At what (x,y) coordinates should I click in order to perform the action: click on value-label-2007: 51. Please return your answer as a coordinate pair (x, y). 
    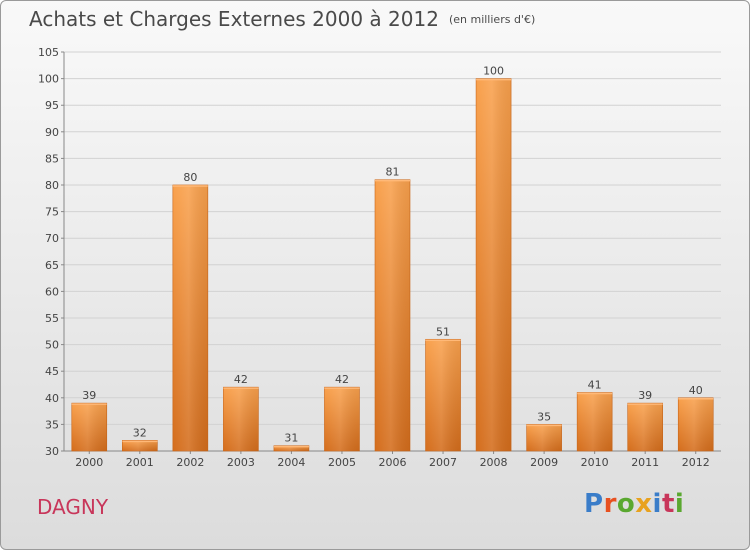
    Looking at the image, I should click on (443, 331).